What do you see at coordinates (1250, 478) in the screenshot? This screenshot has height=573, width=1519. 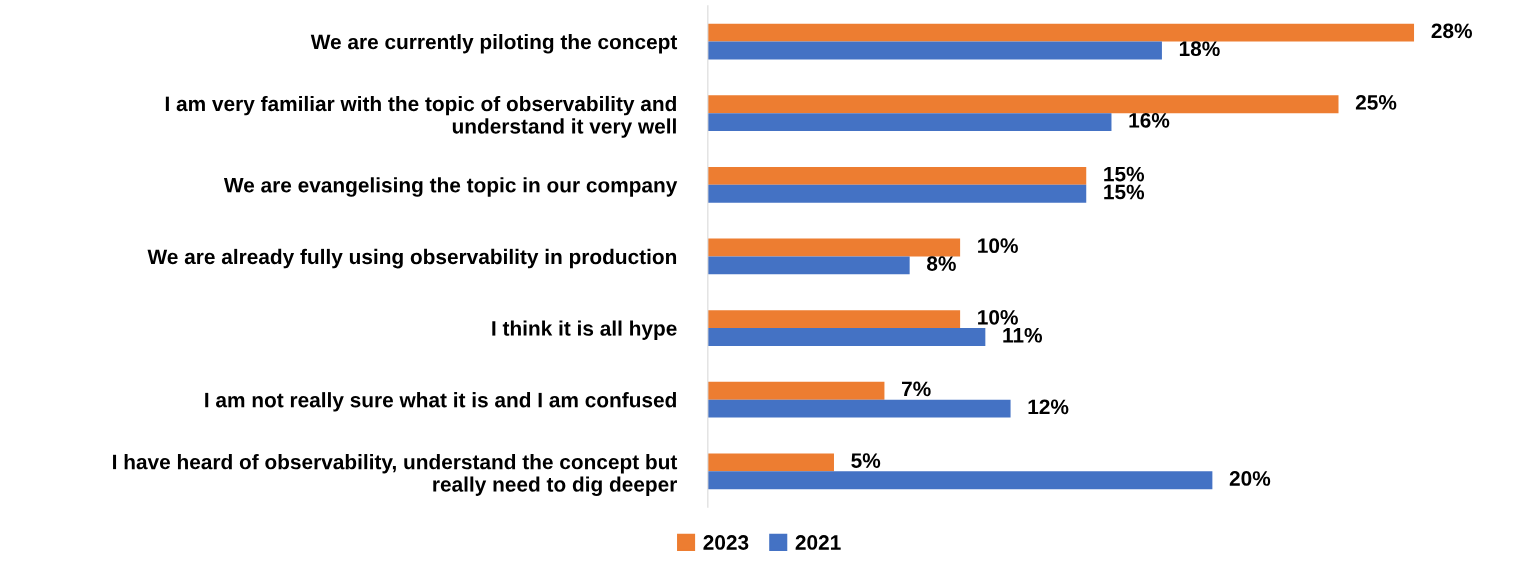 I see `data-label: 20%` at bounding box center [1250, 478].